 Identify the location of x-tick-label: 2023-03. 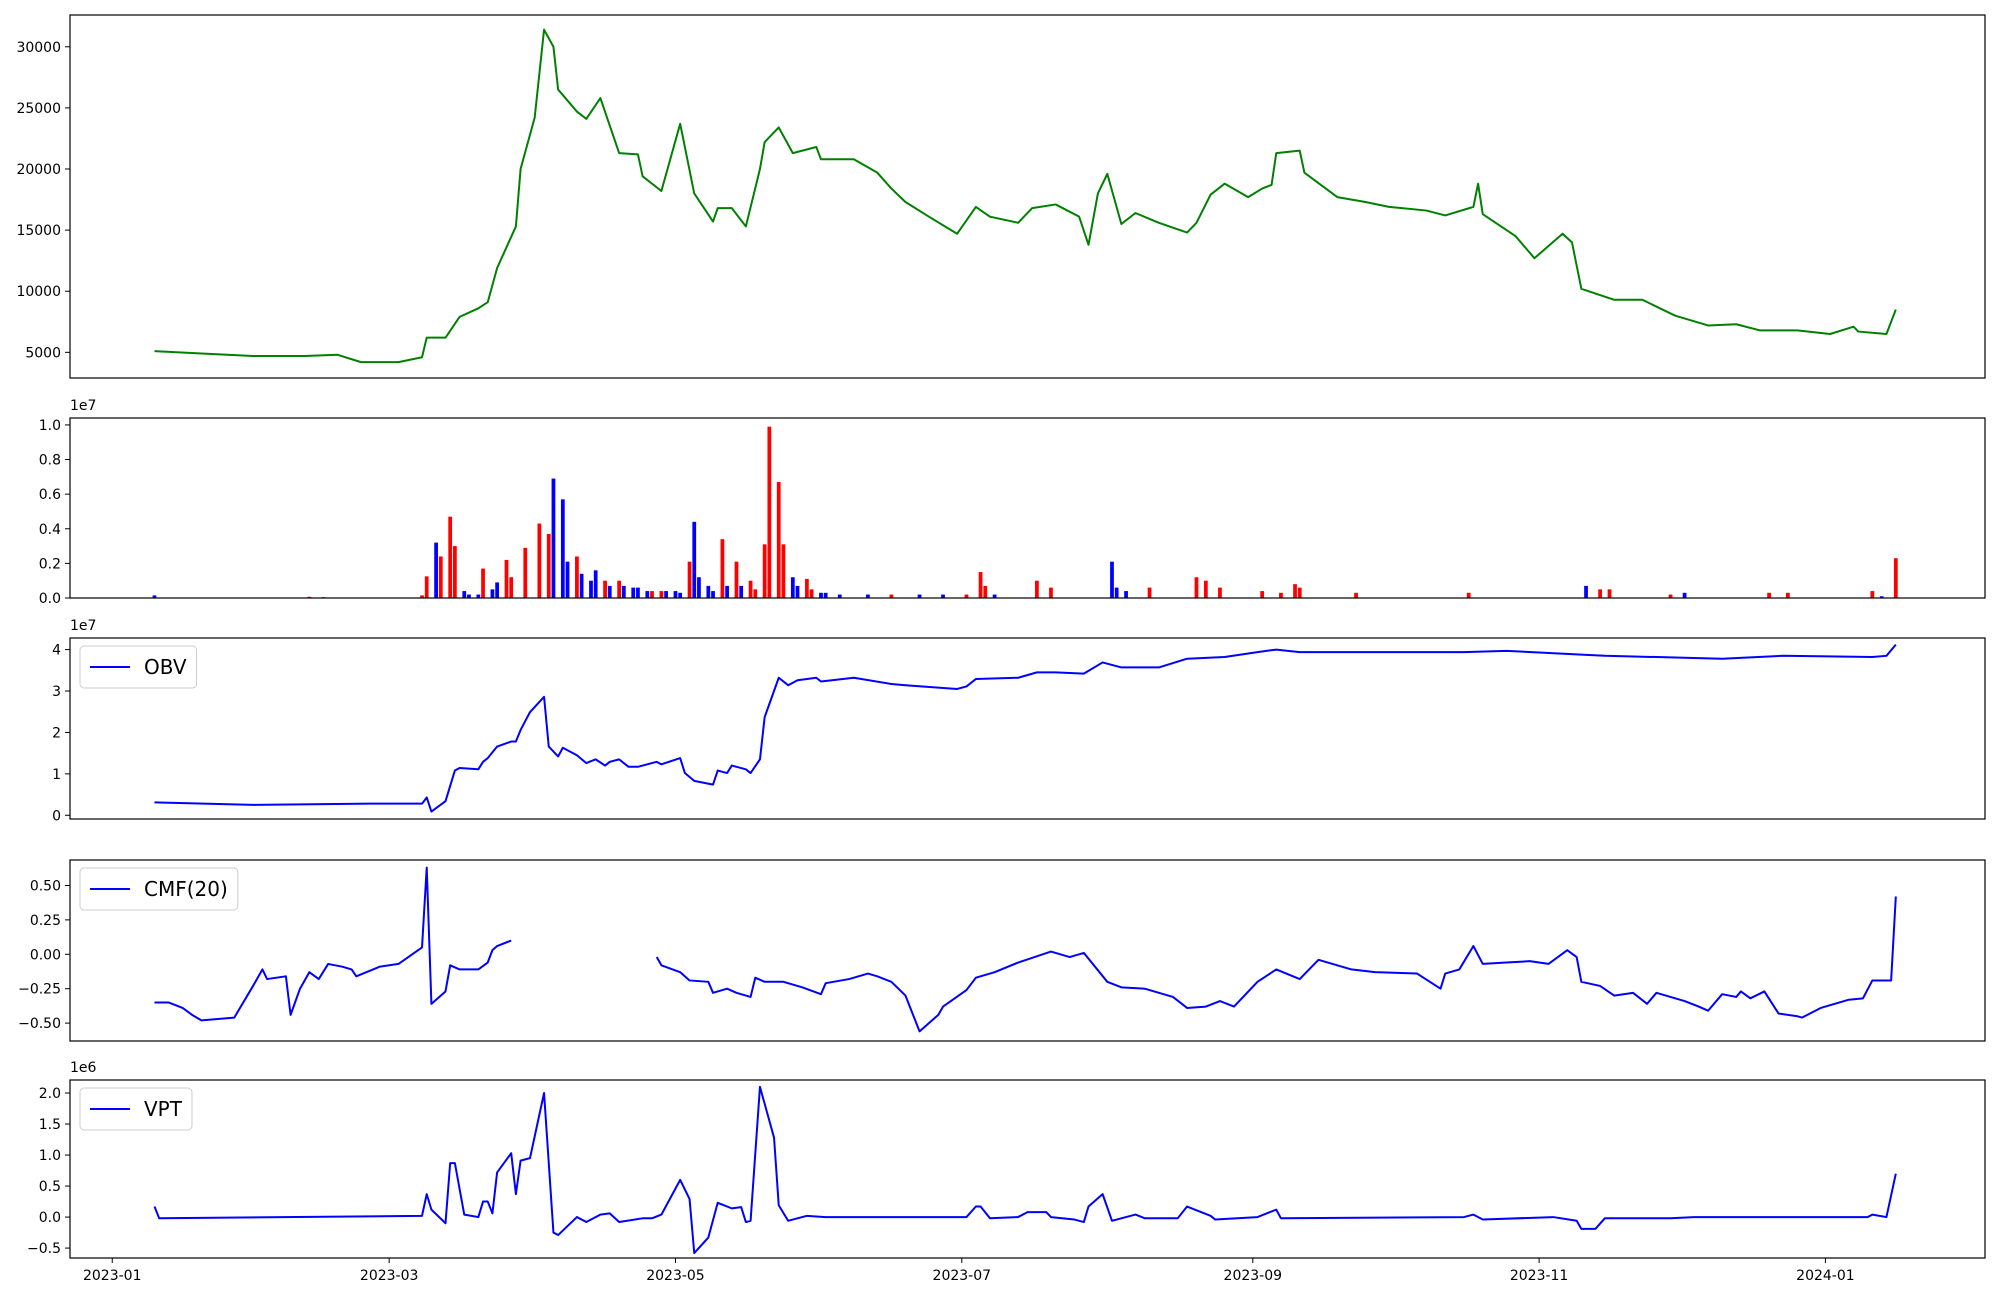
(389, 1276).